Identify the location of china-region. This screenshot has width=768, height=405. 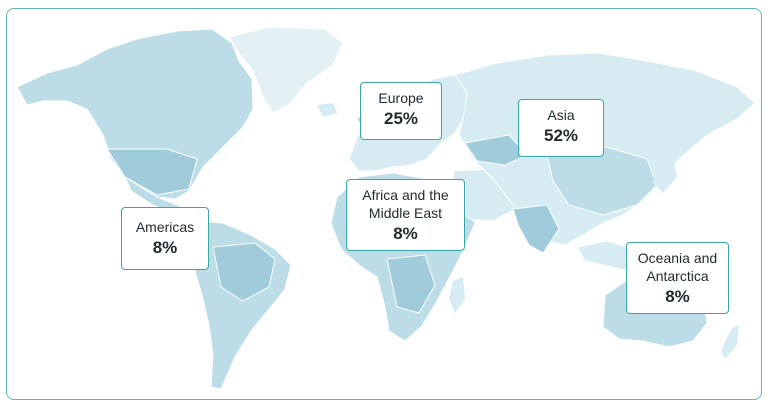
(602, 181).